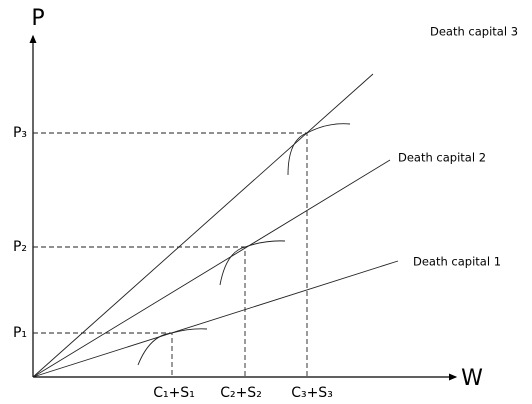  Describe the element at coordinates (241, 393) in the screenshot. I see `x-label: C₂+S₂` at that location.